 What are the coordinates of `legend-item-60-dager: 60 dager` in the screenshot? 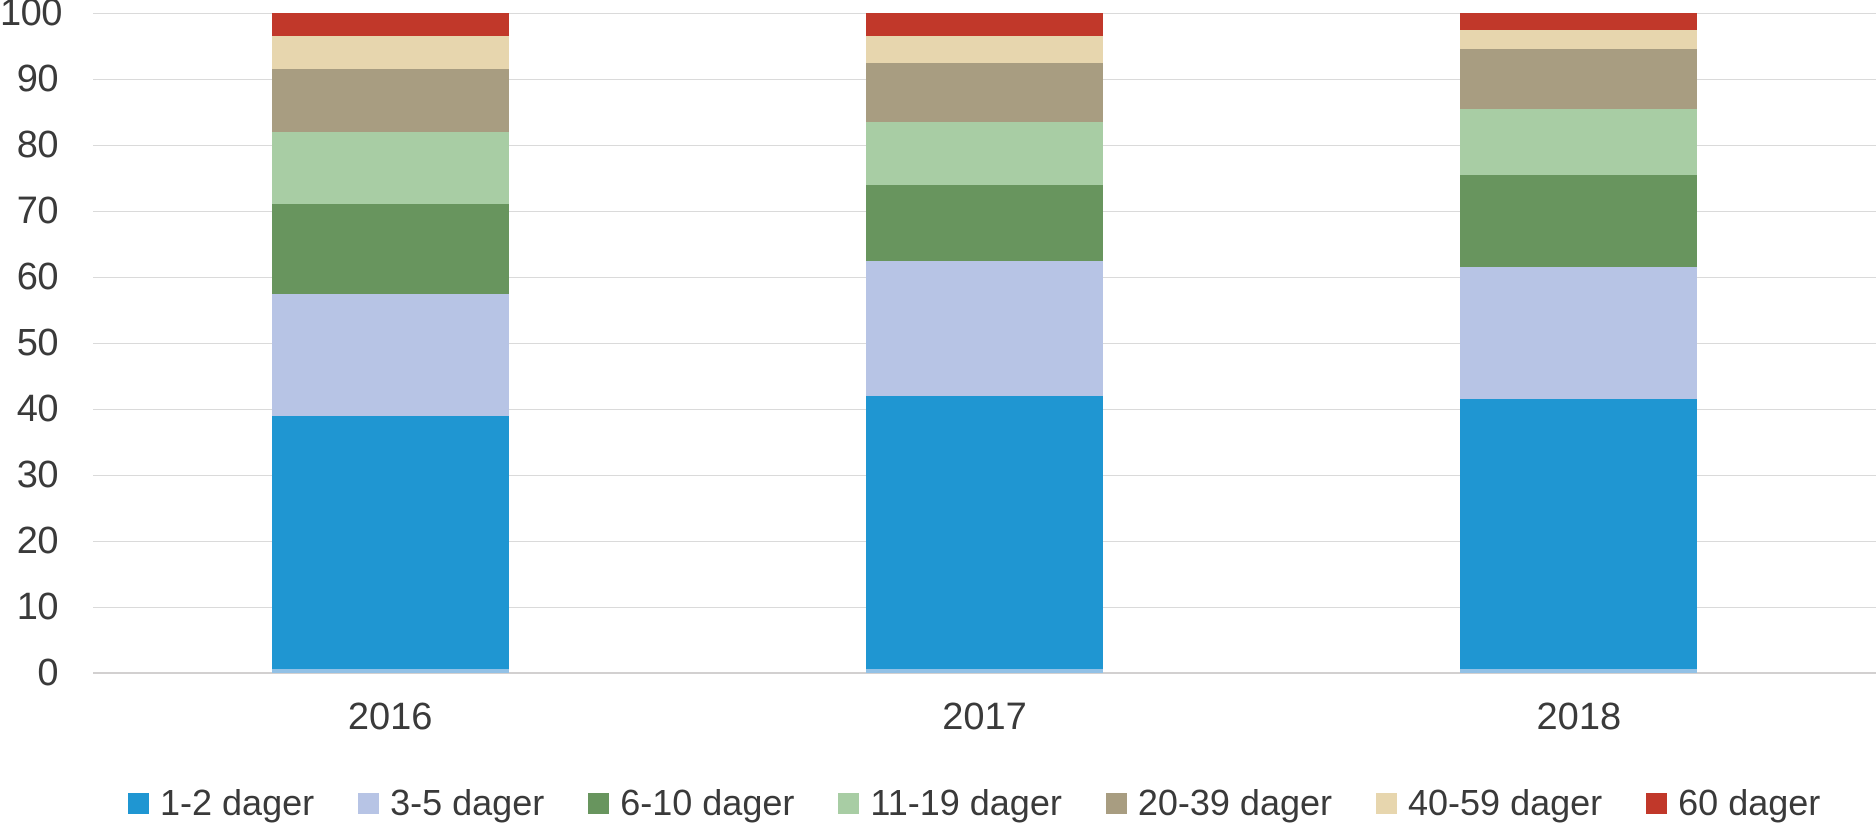 It's located at (1733, 803).